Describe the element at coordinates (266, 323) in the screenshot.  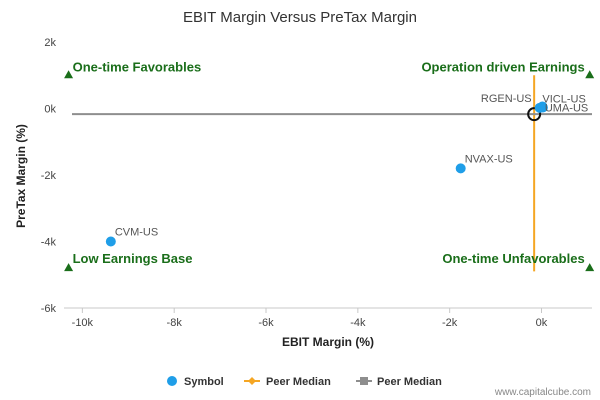
I see `x-tick-label: -6k` at that location.